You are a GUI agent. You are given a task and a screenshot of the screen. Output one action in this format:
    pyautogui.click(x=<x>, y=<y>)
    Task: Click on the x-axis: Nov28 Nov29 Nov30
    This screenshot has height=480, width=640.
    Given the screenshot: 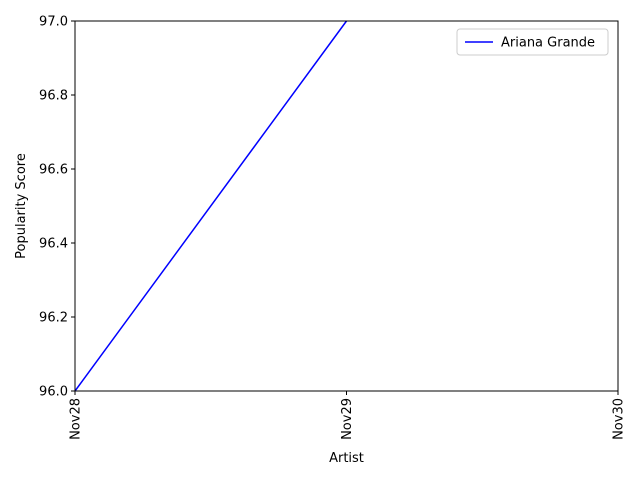 What is the action you would take?
    pyautogui.click(x=348, y=415)
    